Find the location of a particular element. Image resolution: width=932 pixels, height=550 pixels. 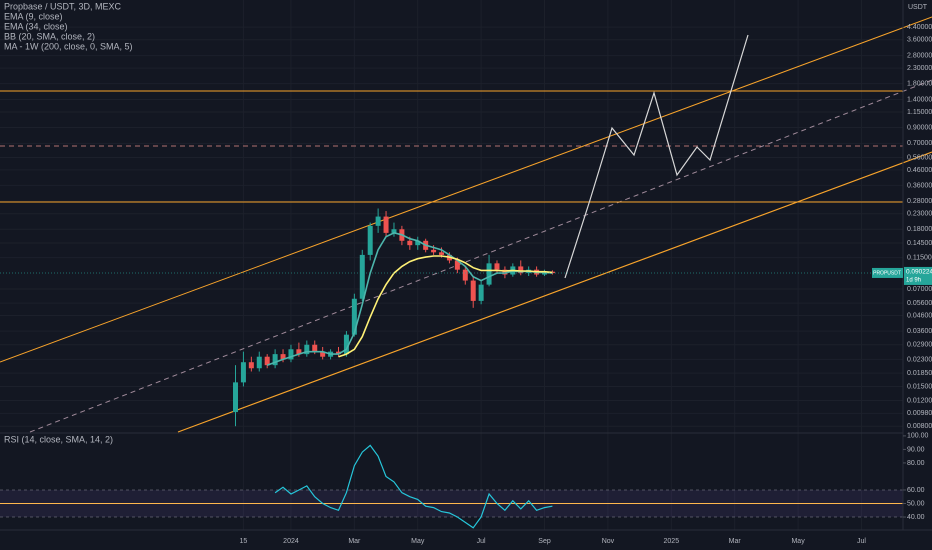

y-tick-label: 2.300000 is located at coordinates (919, 68).